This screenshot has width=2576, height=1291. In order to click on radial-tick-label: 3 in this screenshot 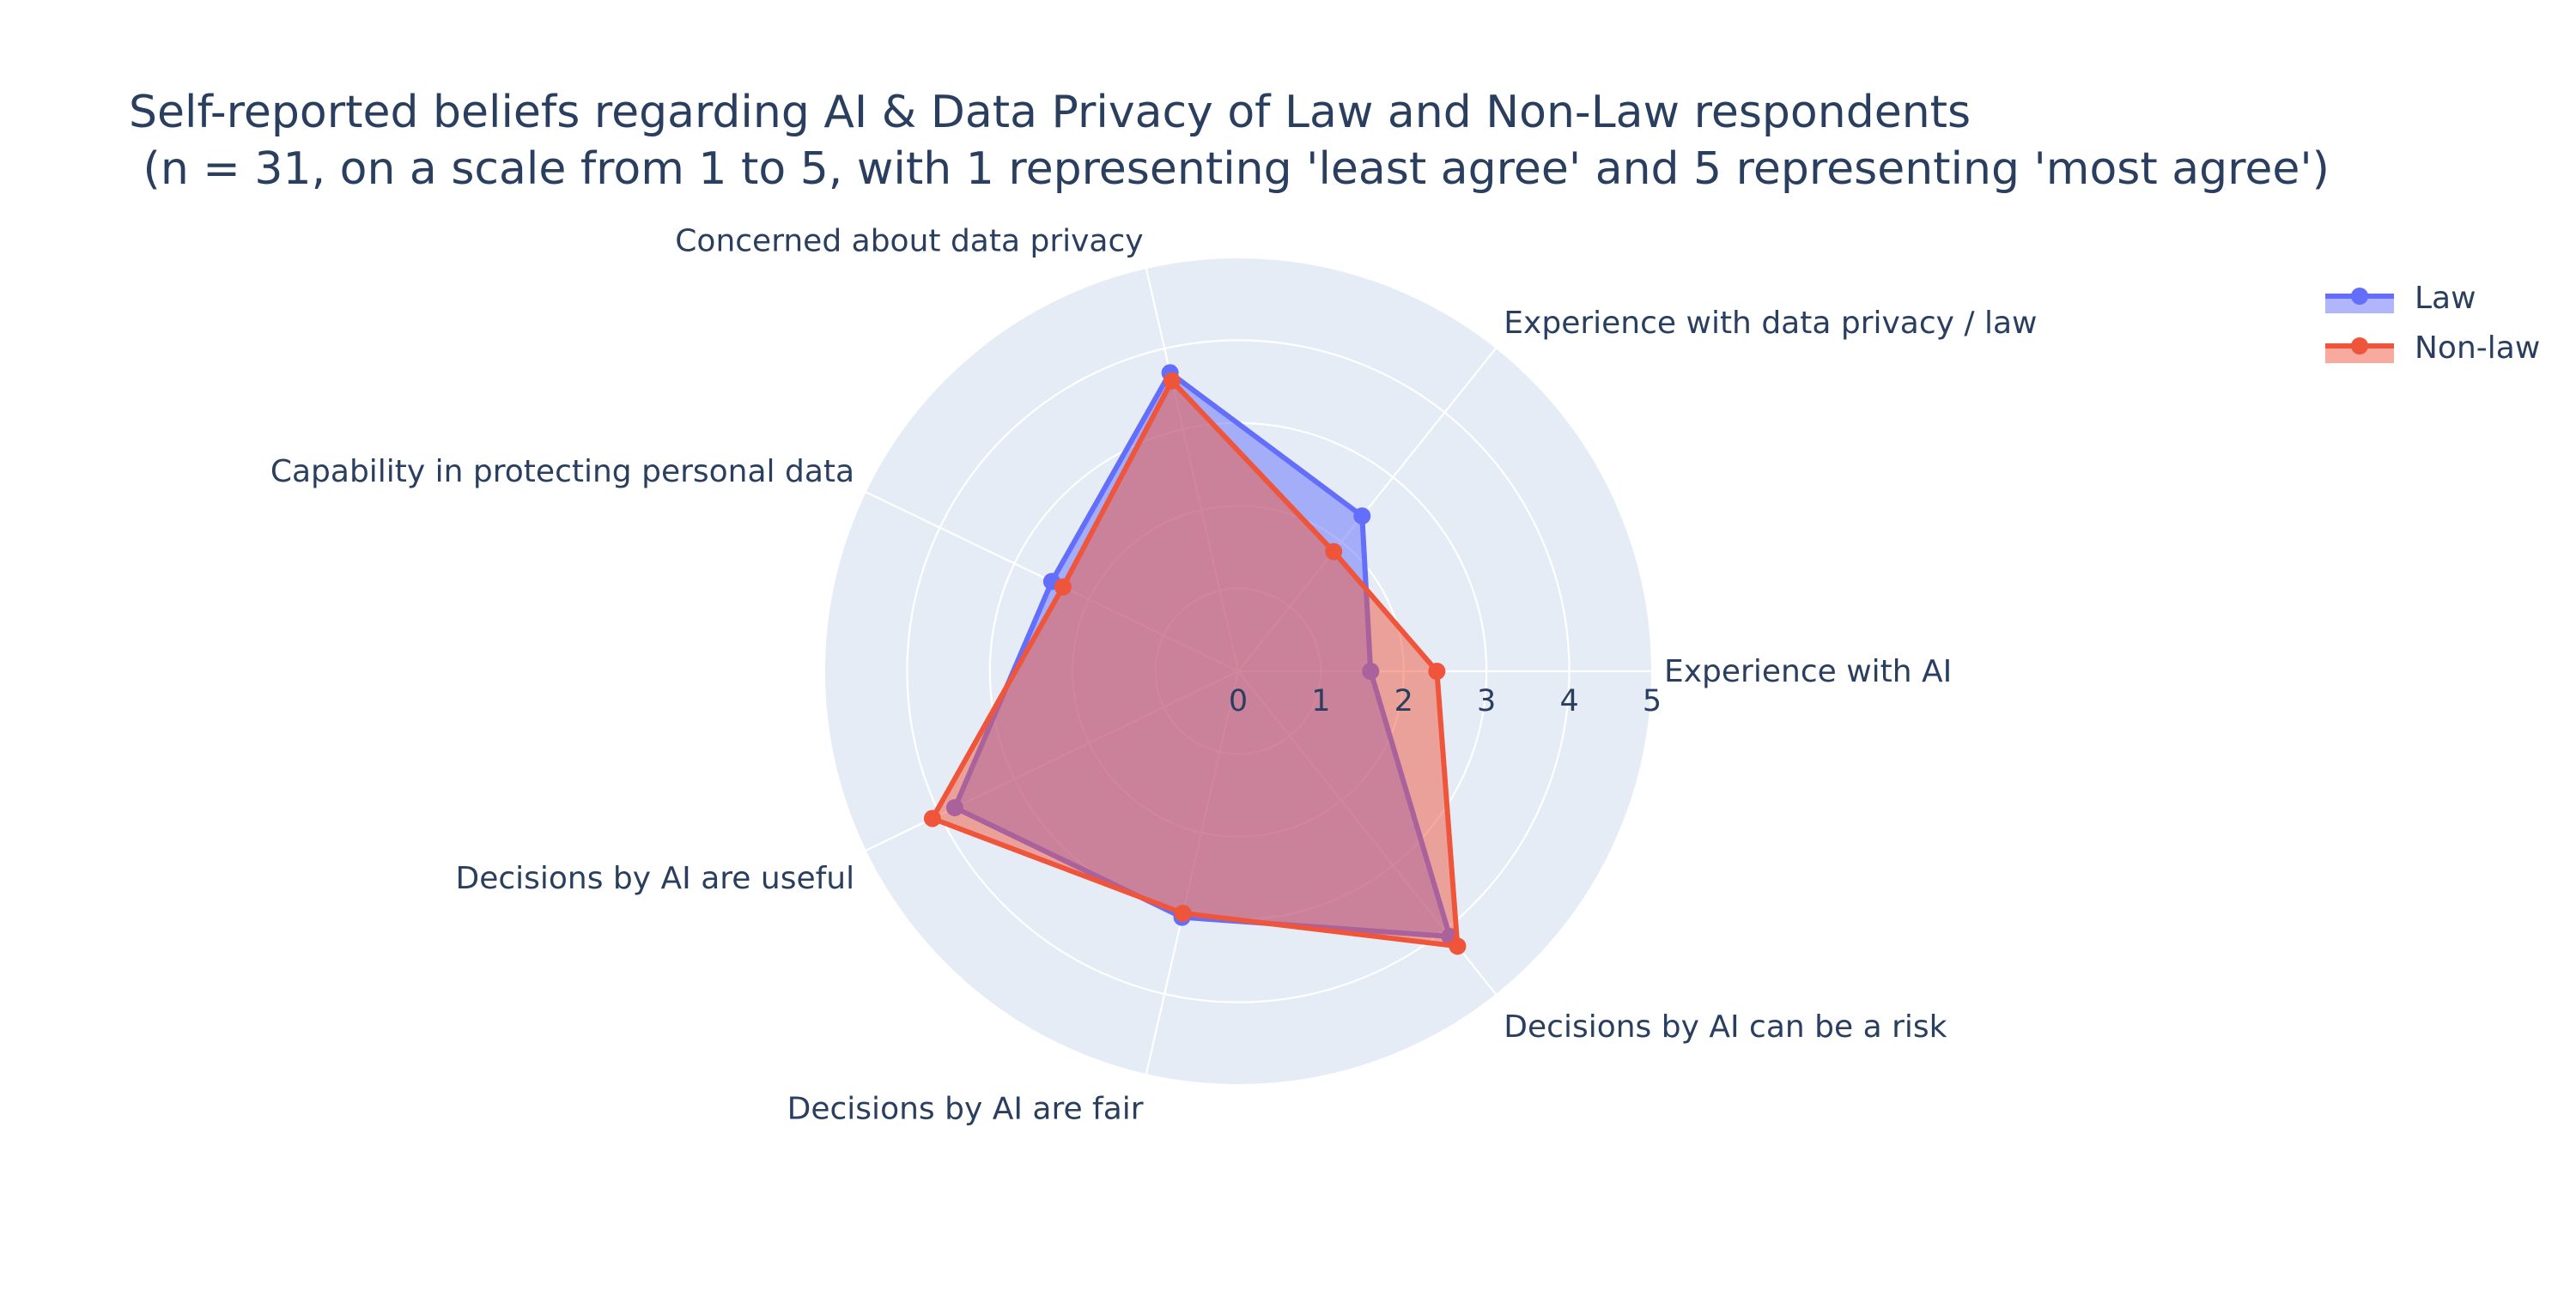, I will do `click(1486, 701)`.